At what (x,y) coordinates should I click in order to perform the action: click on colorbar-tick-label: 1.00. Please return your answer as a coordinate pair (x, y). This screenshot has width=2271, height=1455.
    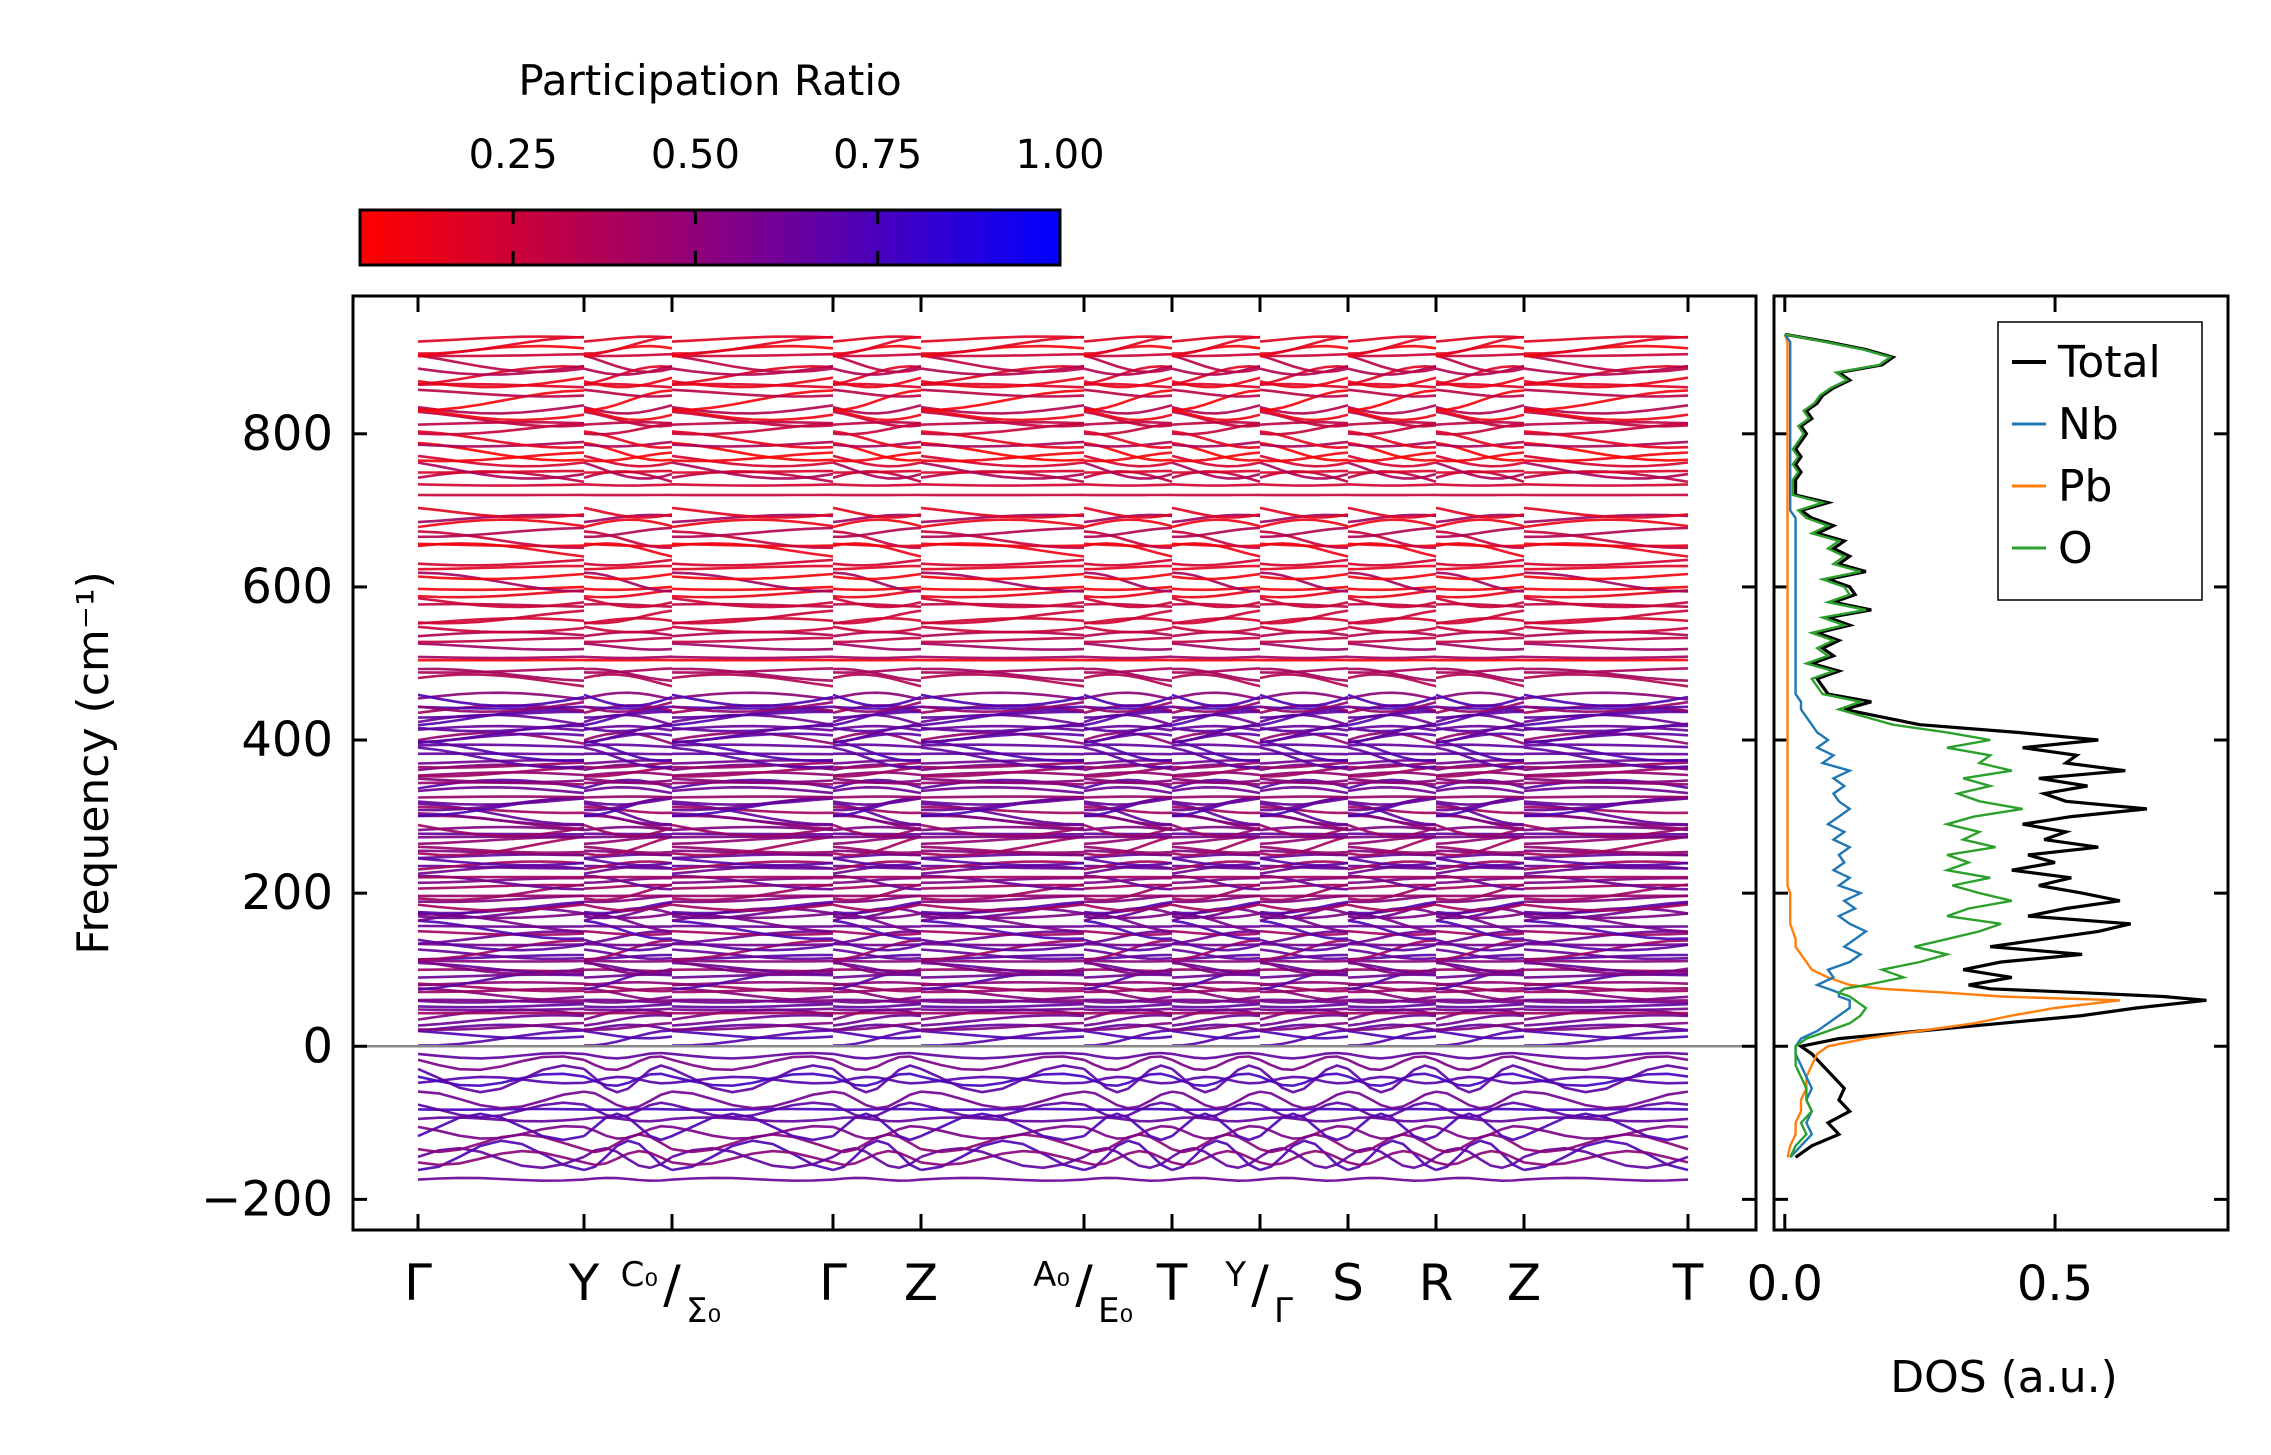
    Looking at the image, I should click on (1059, 155).